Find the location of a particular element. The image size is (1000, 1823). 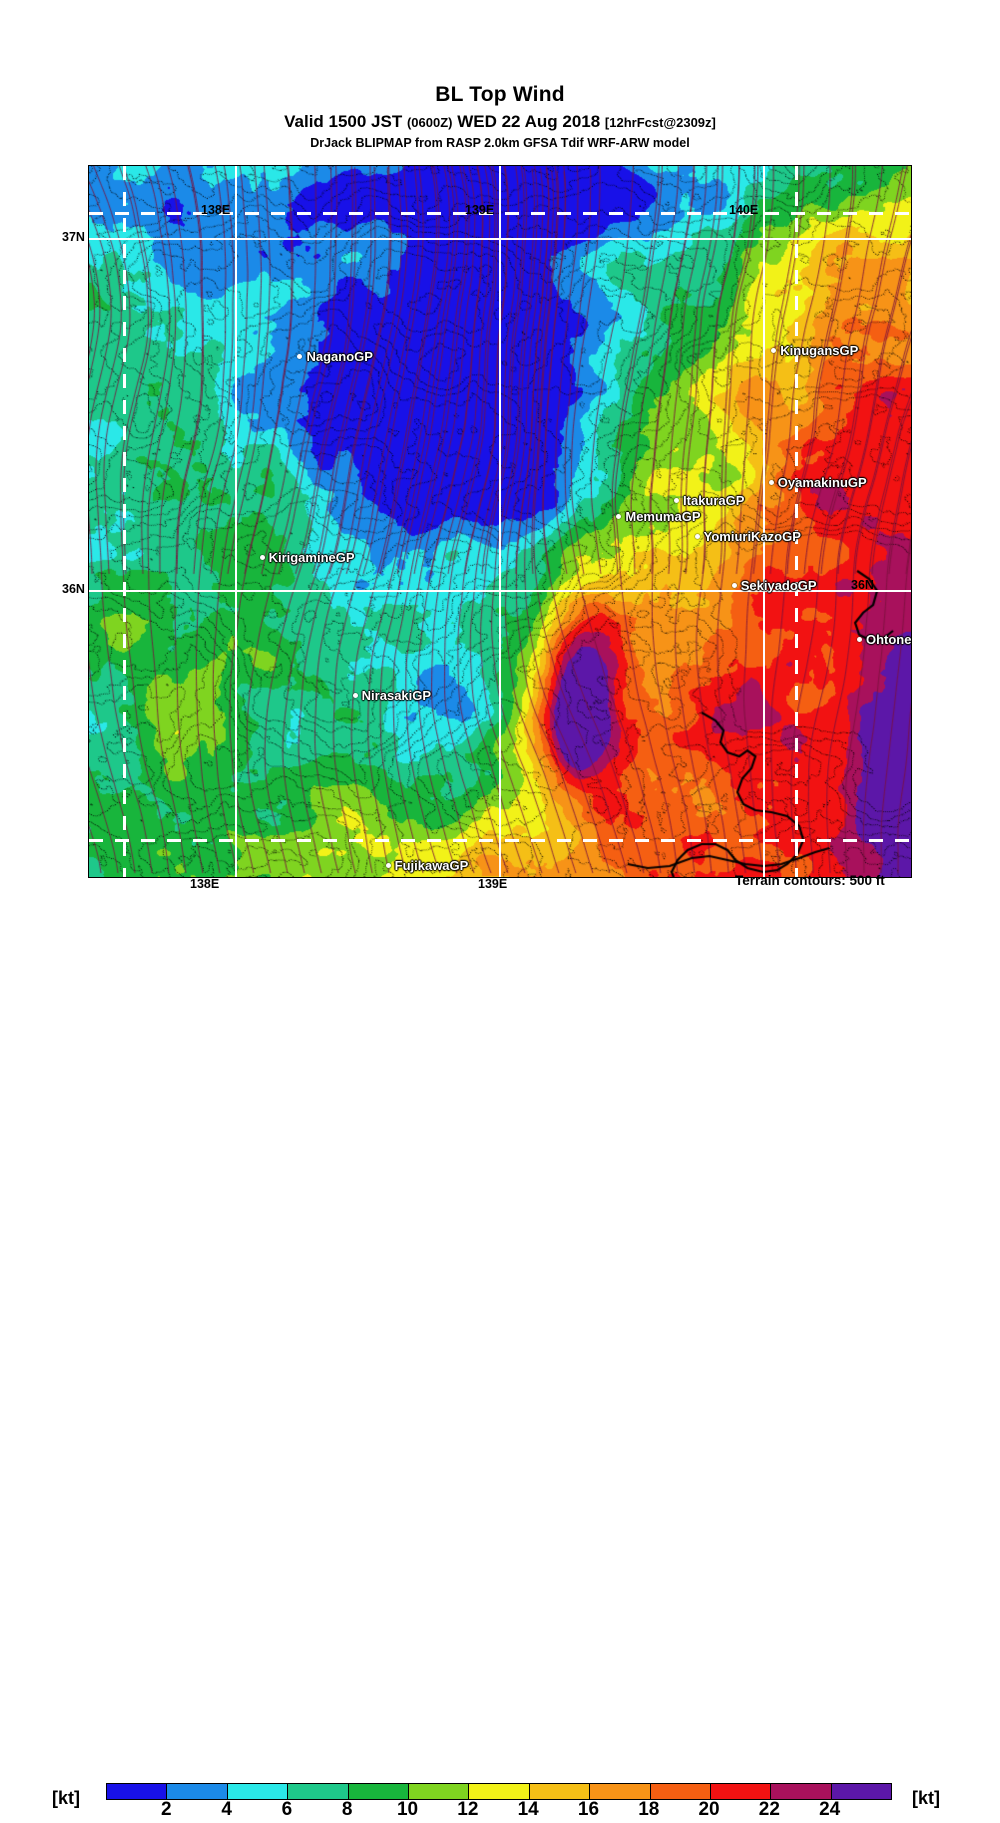

station-nirasakigp: NirasakiGP is located at coordinates (392, 696).